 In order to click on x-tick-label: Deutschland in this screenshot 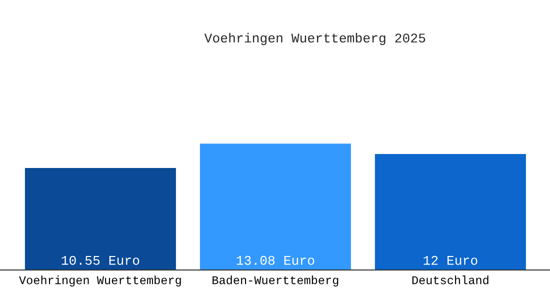, I will do `click(450, 280)`.